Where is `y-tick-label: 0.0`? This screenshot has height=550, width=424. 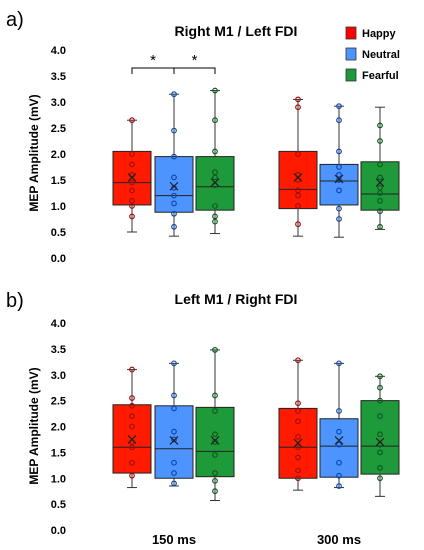 y-tick-label: 0.0 is located at coordinates (58, 531).